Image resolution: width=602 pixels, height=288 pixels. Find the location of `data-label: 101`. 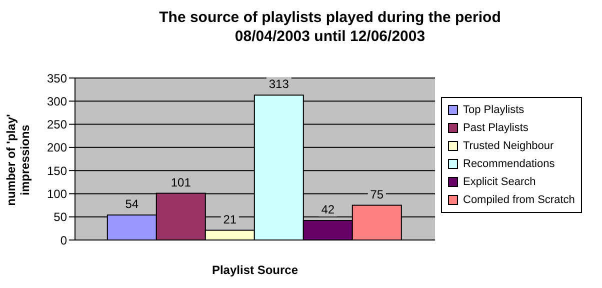

data-label: 101 is located at coordinates (181, 182).